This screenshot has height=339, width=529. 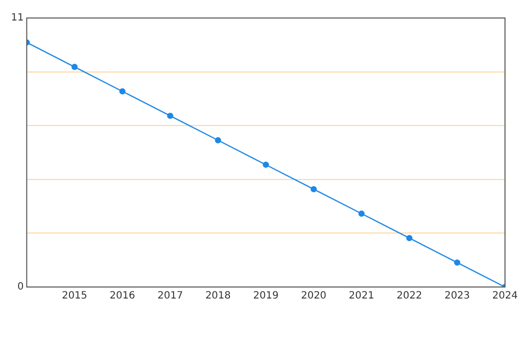 I want to click on x-tick-label: 2018, so click(x=218, y=296).